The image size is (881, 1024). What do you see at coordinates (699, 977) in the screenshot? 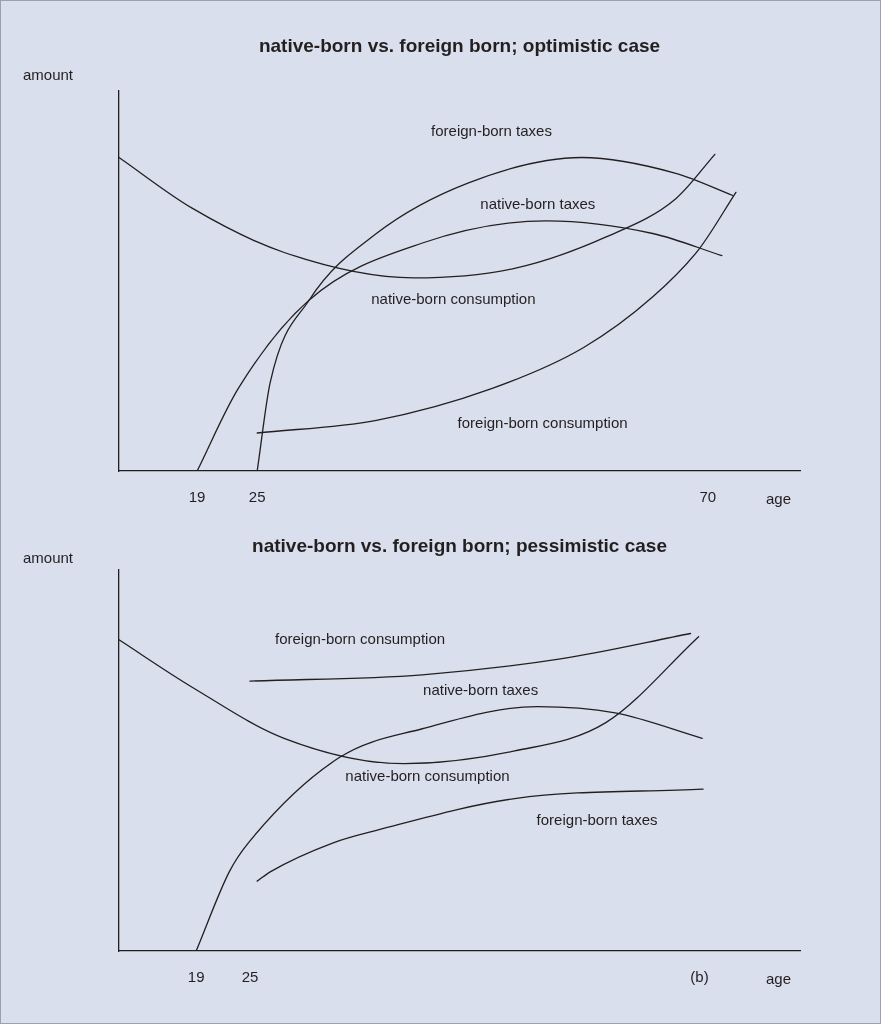
I see `x-tick-label: (b)` at bounding box center [699, 977].